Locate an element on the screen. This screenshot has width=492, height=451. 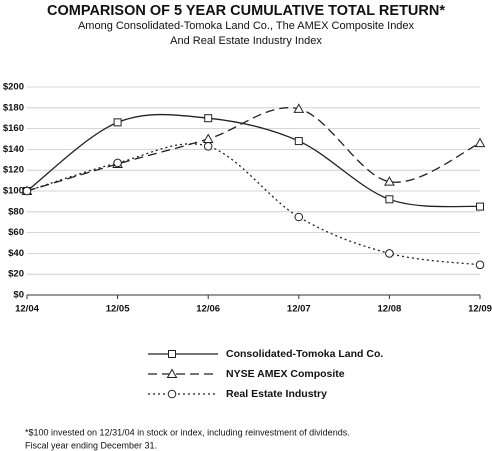
x-tick-label: 12/08 is located at coordinates (390, 309).